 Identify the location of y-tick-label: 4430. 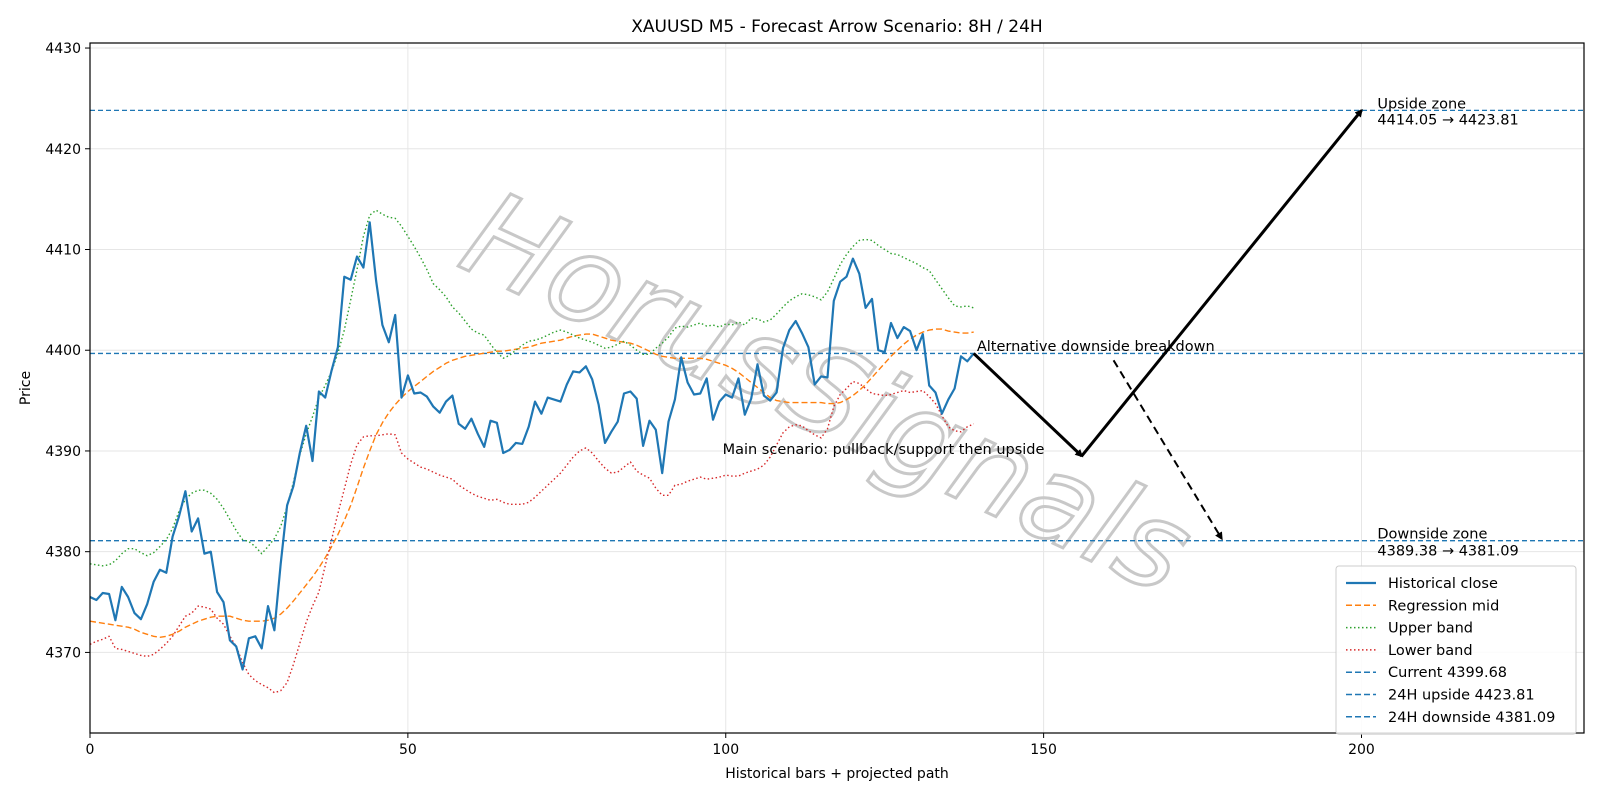
(63, 49).